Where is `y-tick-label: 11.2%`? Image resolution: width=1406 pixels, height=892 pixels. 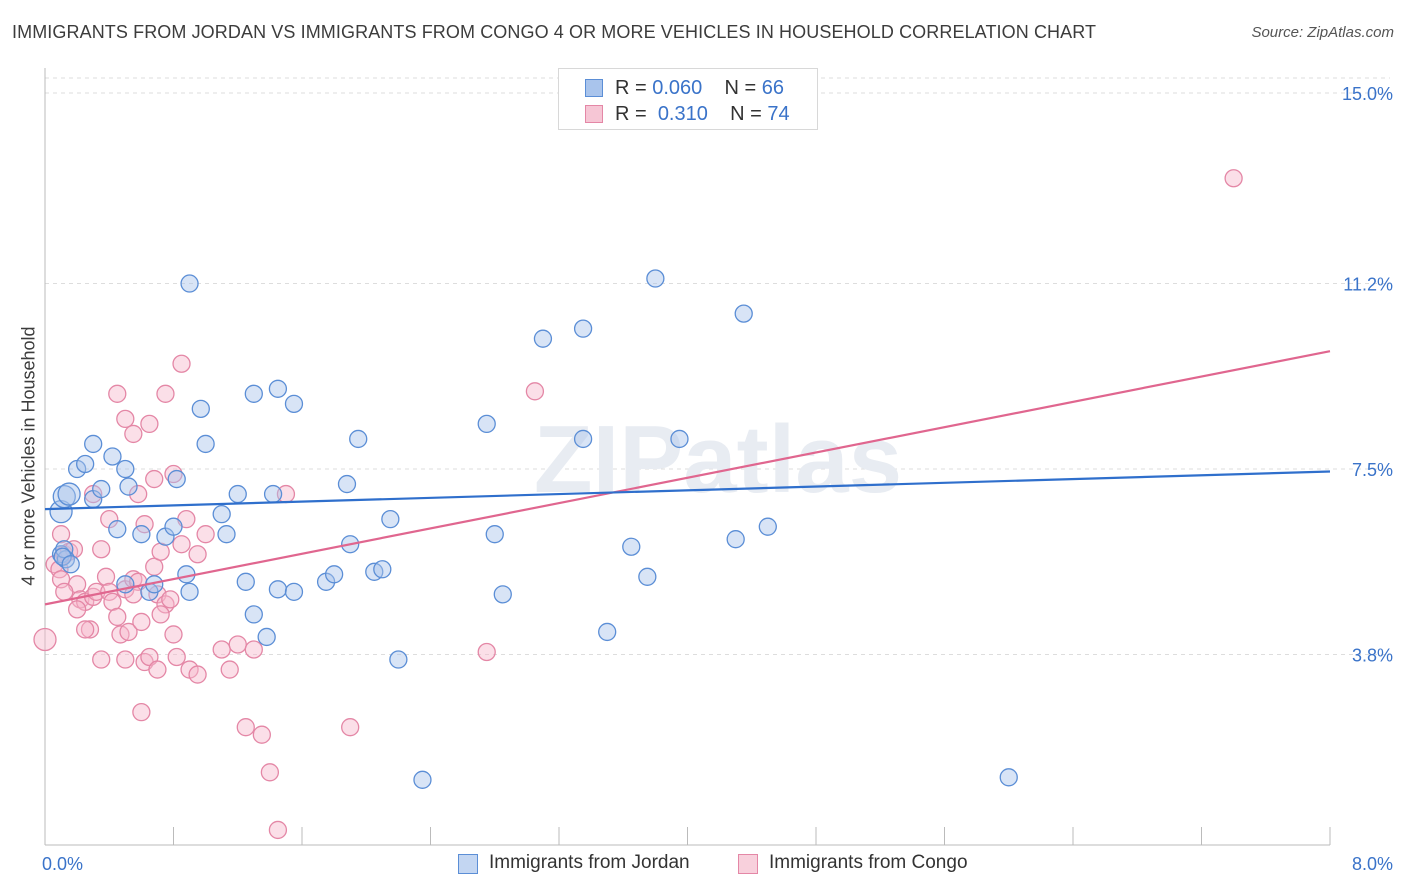 y-tick-label: 11.2% is located at coordinates (1368, 285).